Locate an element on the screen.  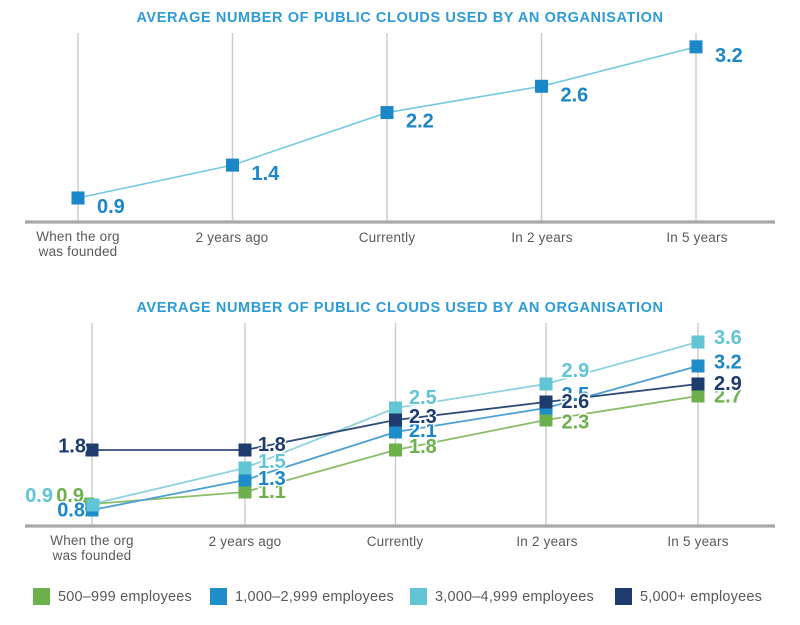
legend-swatch-navy is located at coordinates (623, 596).